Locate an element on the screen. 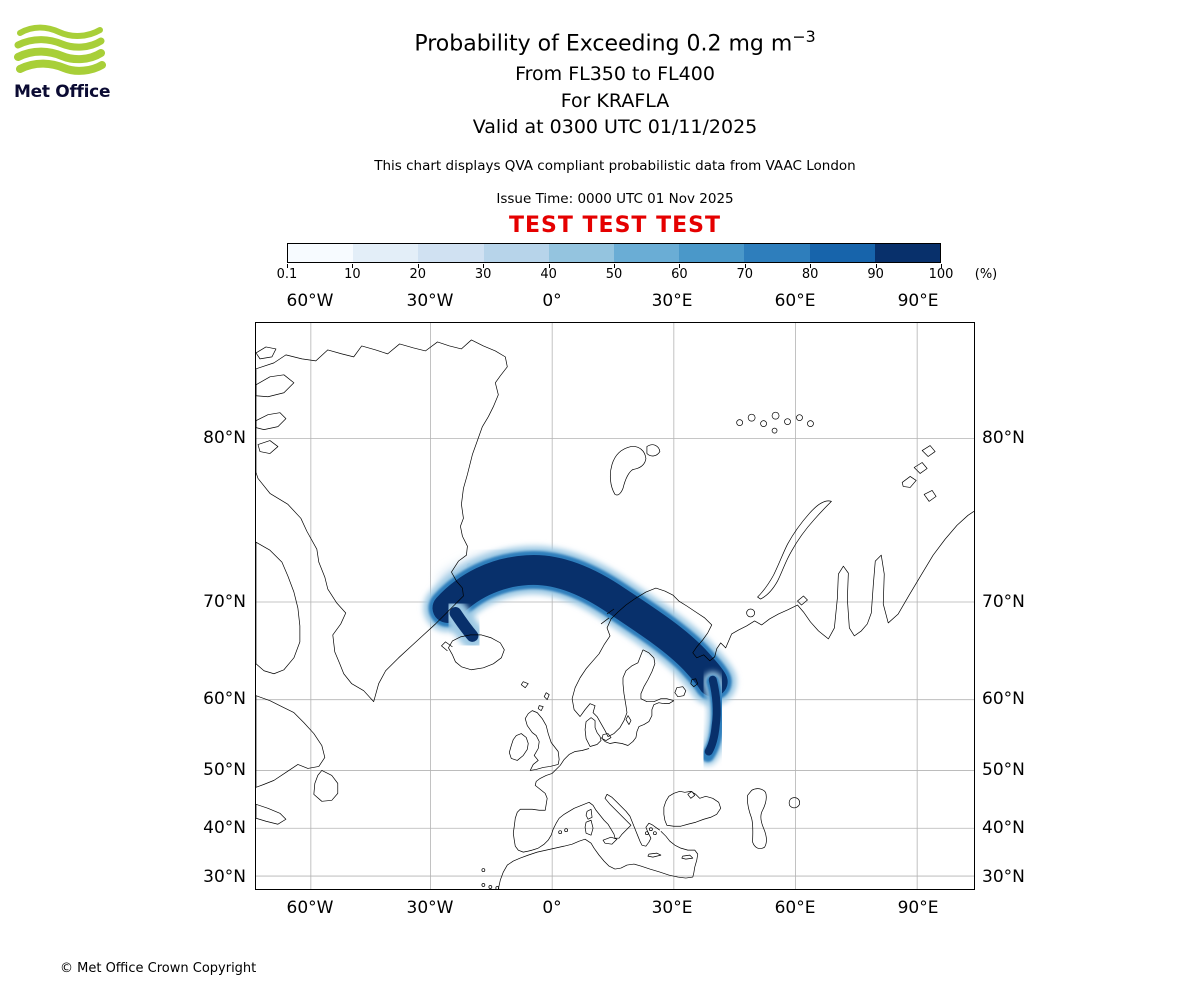  franz-josef-land is located at coordinates (775, 422).